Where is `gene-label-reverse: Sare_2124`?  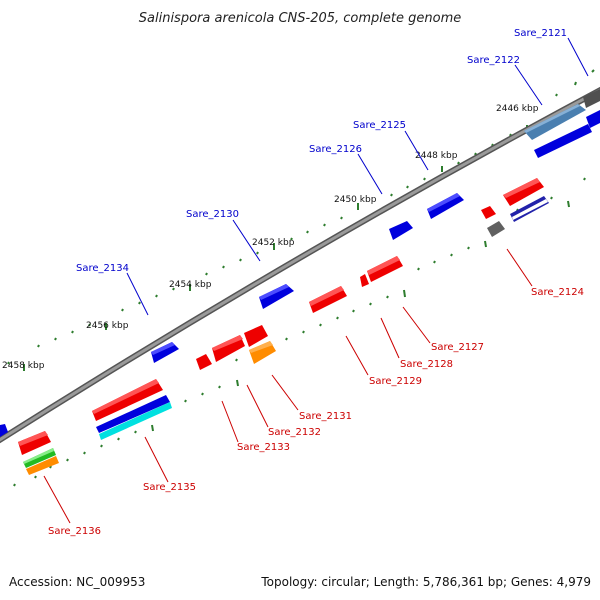 gene-label-reverse: Sare_2124 is located at coordinates (557, 292).